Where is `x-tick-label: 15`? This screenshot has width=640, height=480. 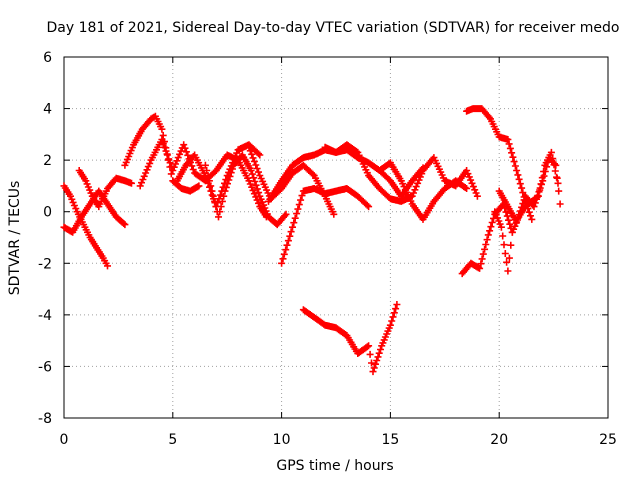
x-tick-label: 15 is located at coordinates (390, 440).